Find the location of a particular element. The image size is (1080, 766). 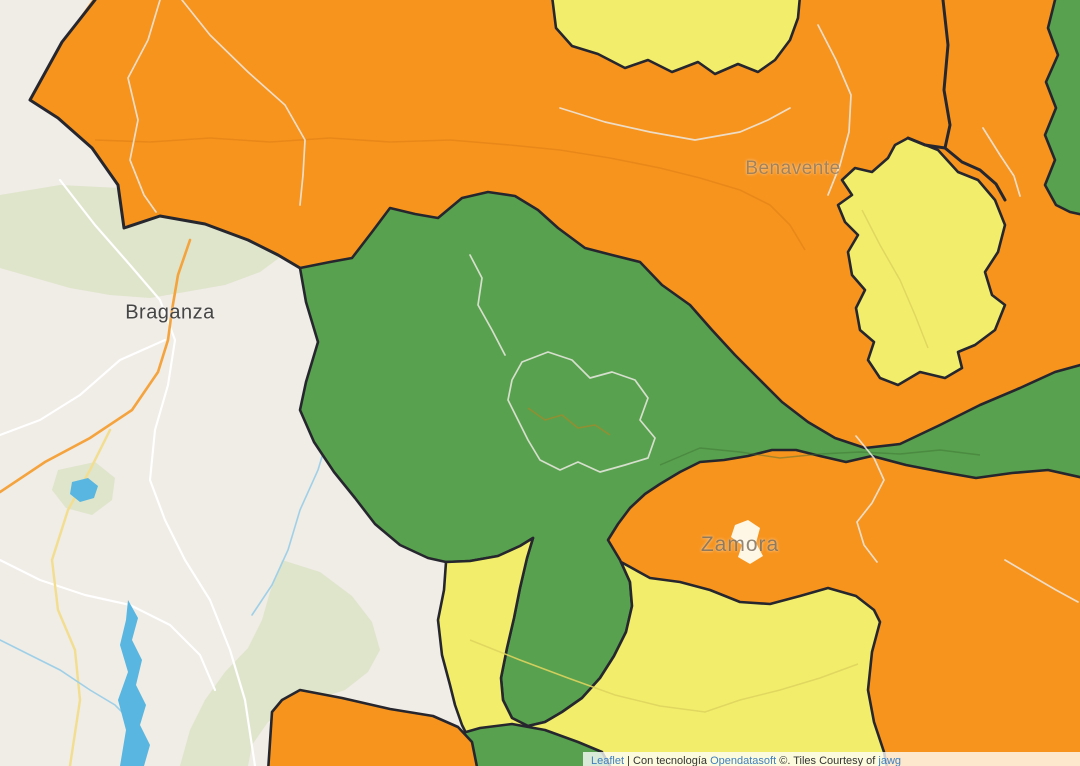

attribution-copyright: © is located at coordinates (782, 760).